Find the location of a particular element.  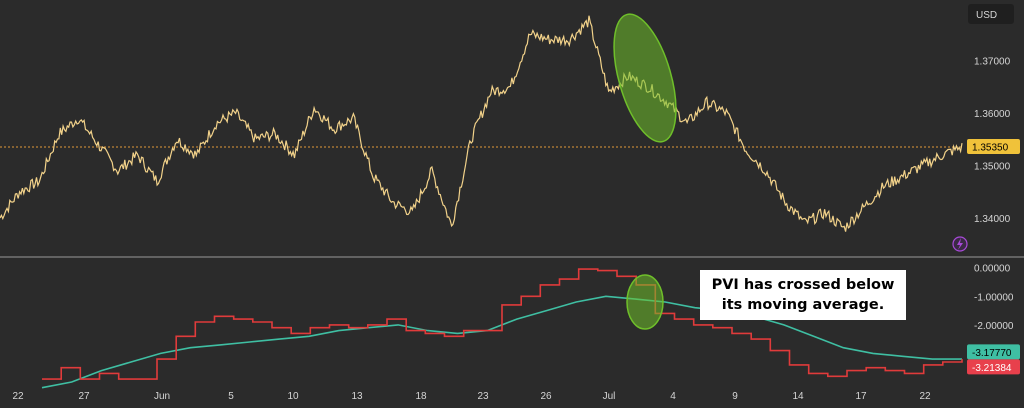

x-tick-label: 4 is located at coordinates (673, 396).